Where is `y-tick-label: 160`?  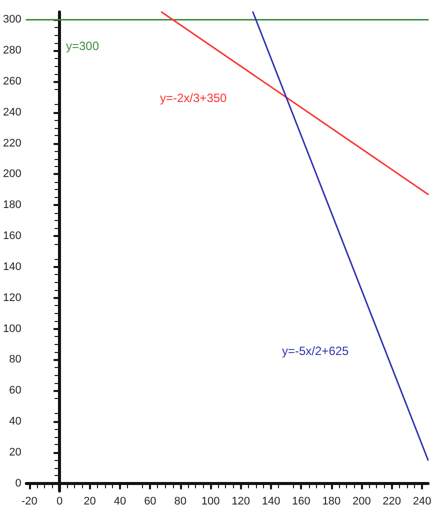
y-tick-label: 160 is located at coordinates (12, 236).